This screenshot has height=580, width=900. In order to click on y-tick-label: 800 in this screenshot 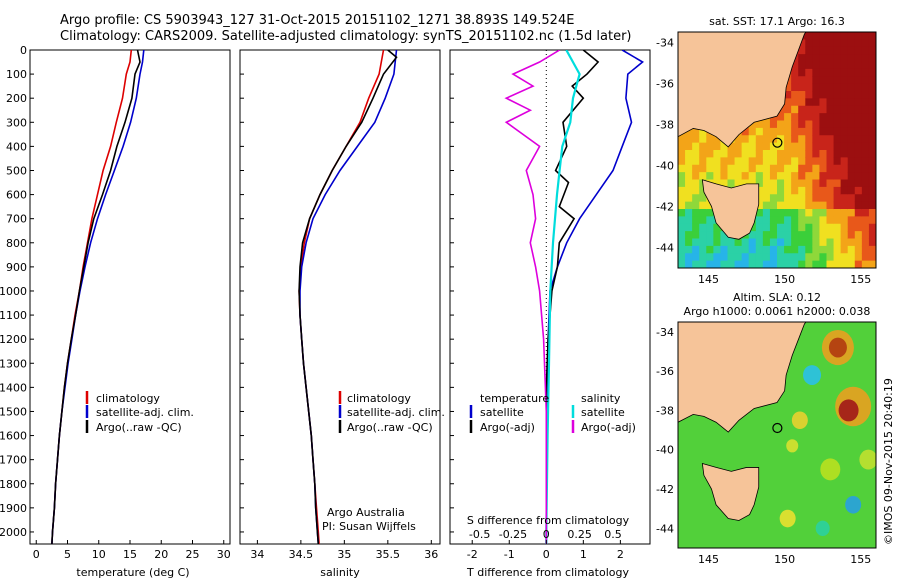, I will do `click(16, 243)`.